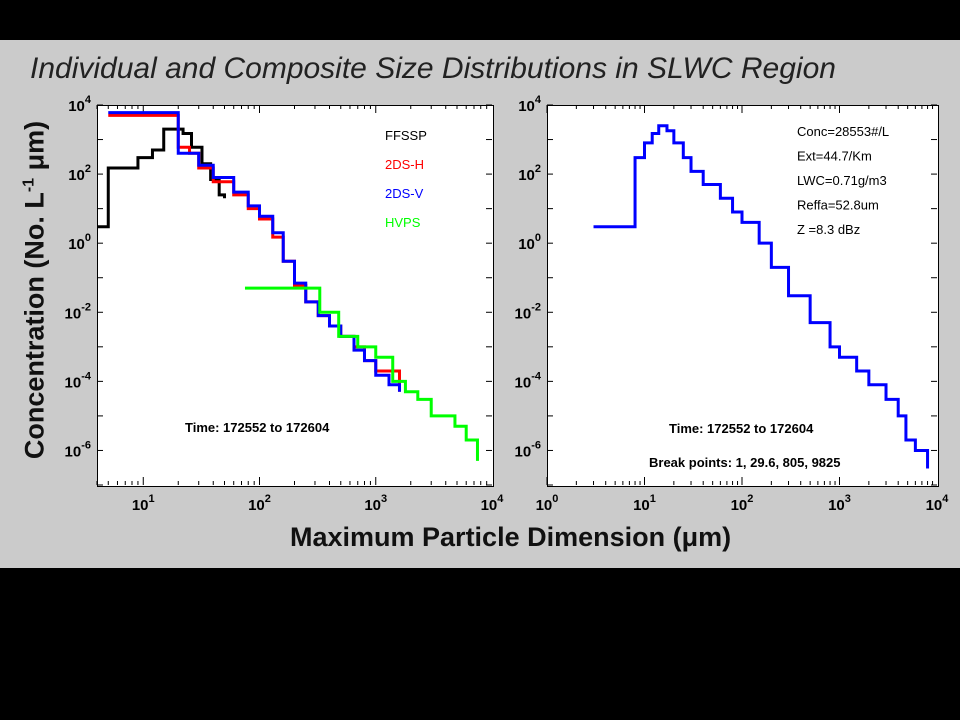  I want to click on info-line: Conc=28553#/L, so click(843, 131).